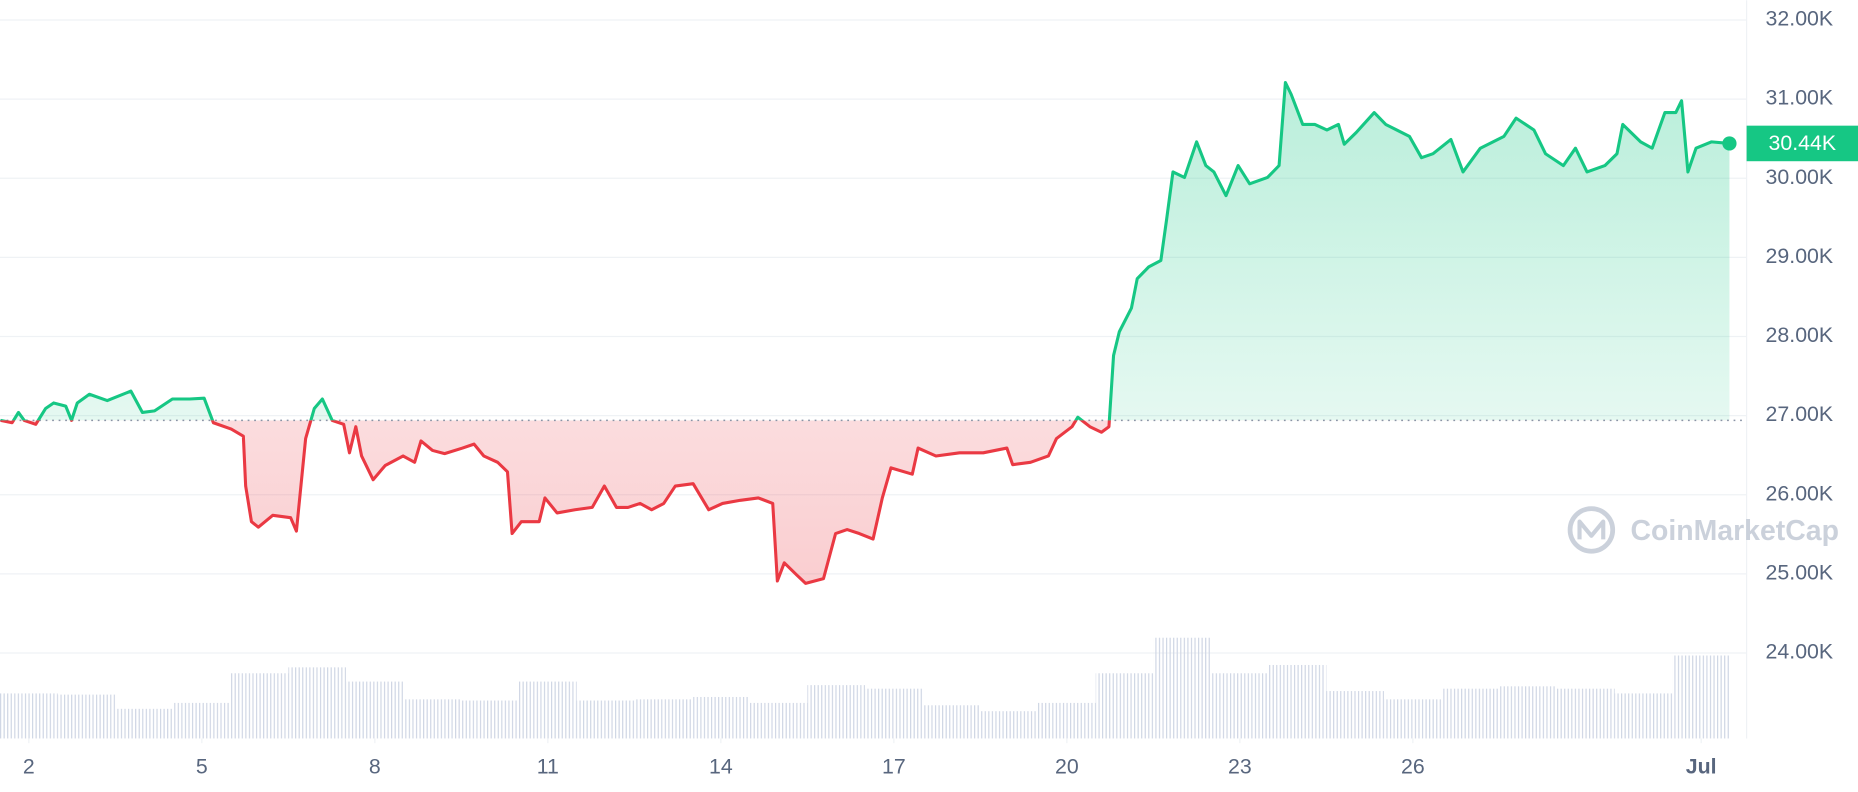 The image size is (1858, 792). I want to click on price-tag-label: 30.44K, so click(1803, 143).